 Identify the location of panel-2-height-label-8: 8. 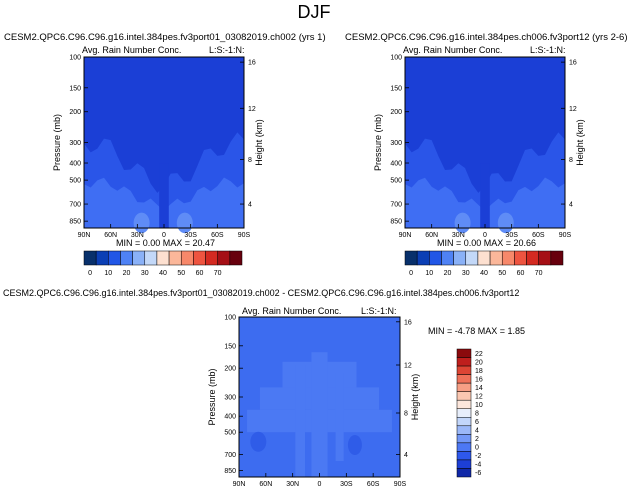
(571, 160).